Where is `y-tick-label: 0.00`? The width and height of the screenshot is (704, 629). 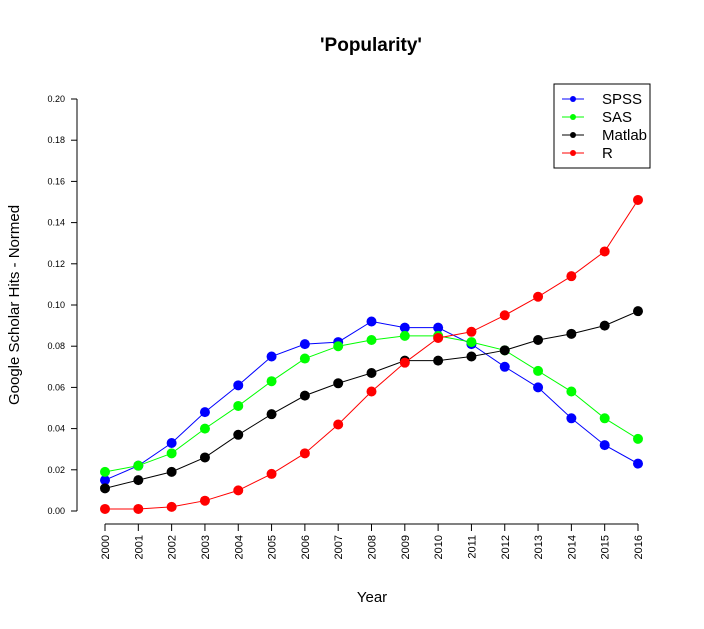 y-tick-label: 0.00 is located at coordinates (56, 511).